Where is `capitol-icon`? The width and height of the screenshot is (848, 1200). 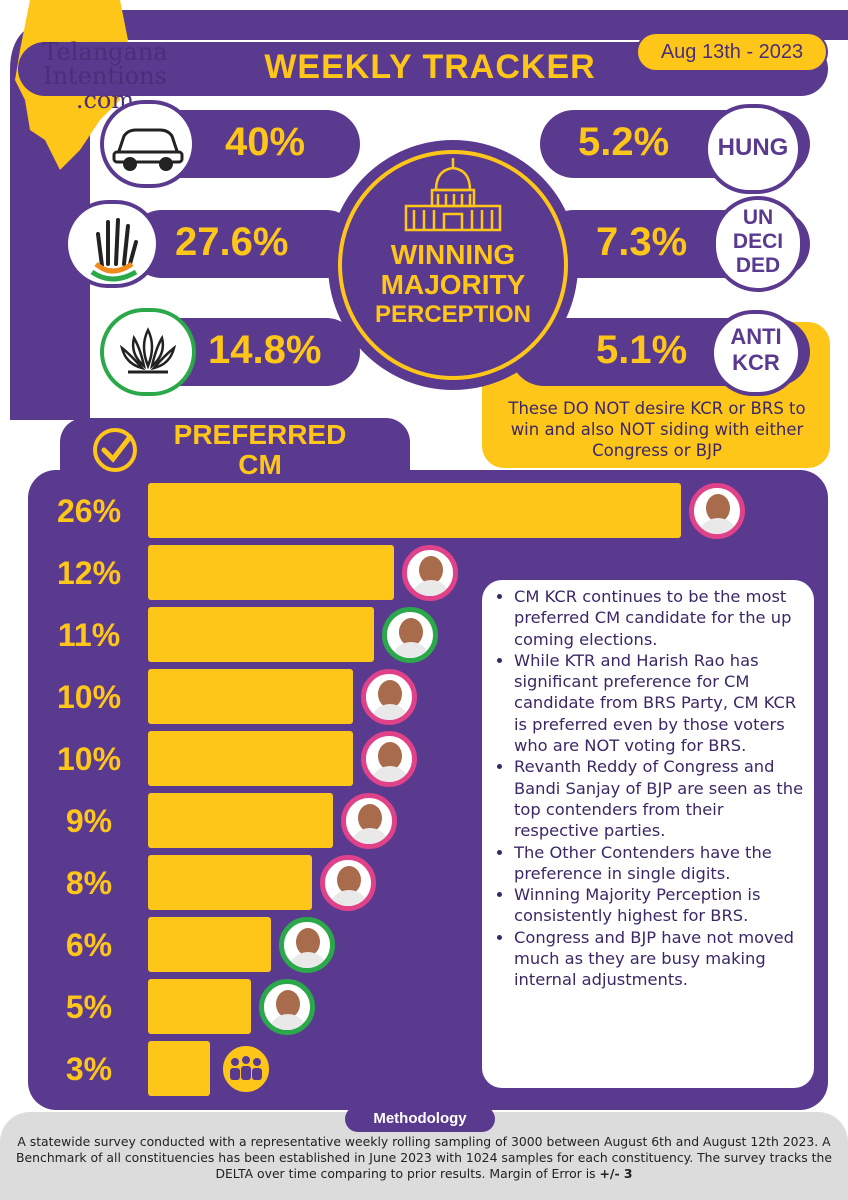 capitol-icon is located at coordinates (453, 195).